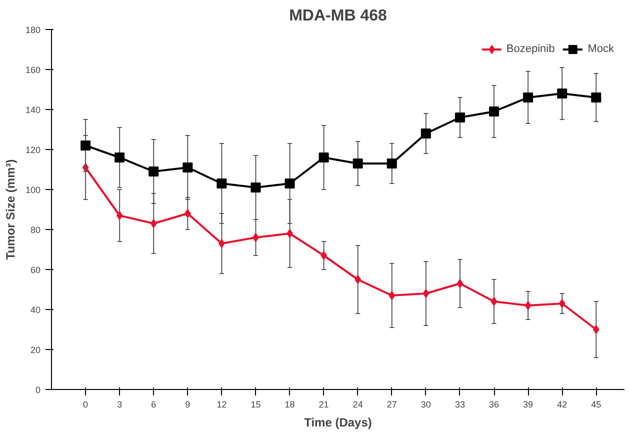 The height and width of the screenshot is (432, 629). Describe the element at coordinates (596, 405) in the screenshot. I see `x-tick-label: 45` at that location.